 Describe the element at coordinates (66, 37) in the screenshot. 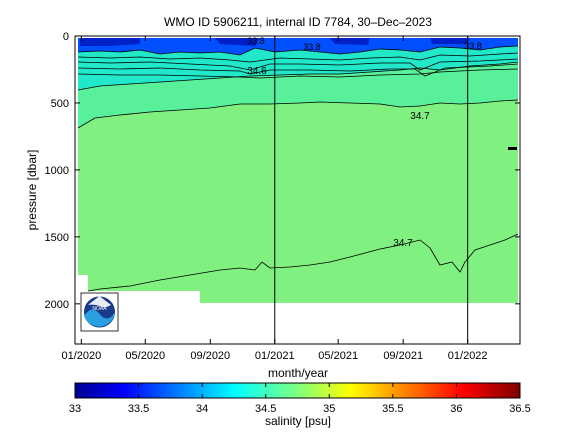

I see `y-tick-label: 0` at that location.